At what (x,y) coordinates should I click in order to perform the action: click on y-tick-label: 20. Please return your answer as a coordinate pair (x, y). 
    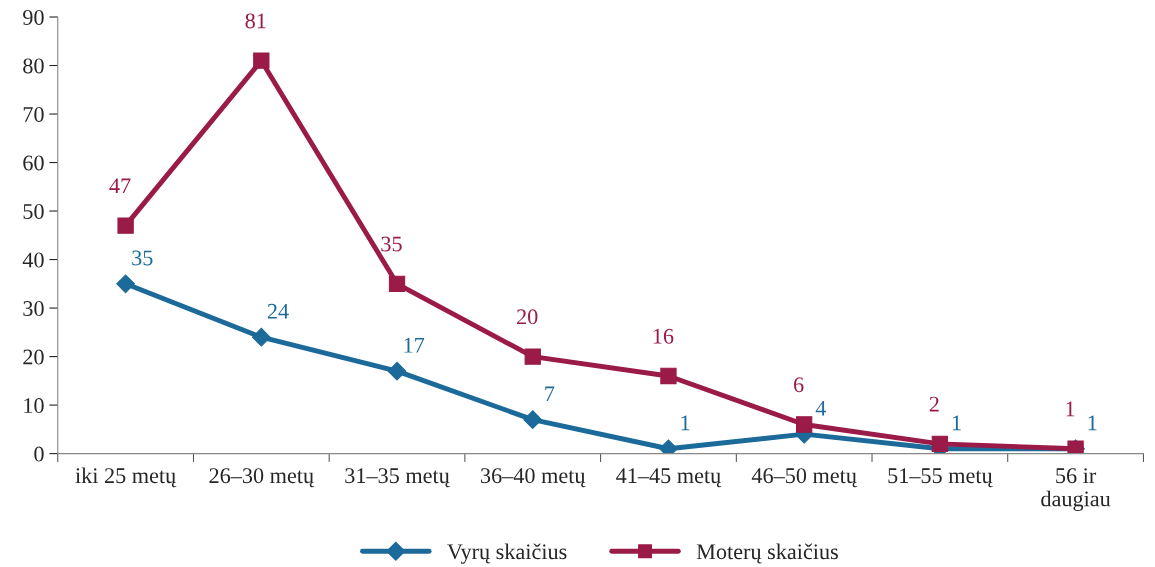
    Looking at the image, I should click on (33, 357).